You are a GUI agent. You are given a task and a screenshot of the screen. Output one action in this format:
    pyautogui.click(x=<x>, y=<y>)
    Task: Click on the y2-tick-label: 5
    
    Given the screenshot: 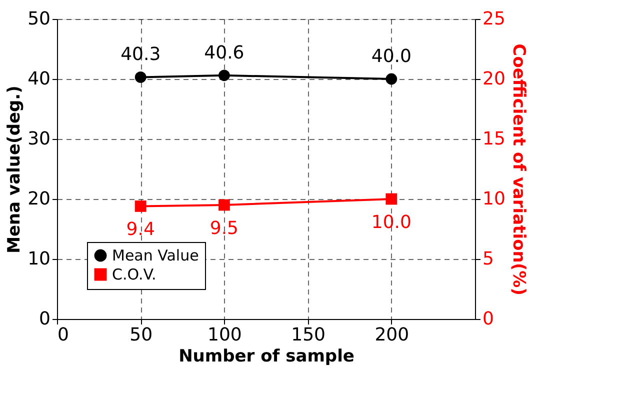 What is the action you would take?
    pyautogui.click(x=488, y=259)
    